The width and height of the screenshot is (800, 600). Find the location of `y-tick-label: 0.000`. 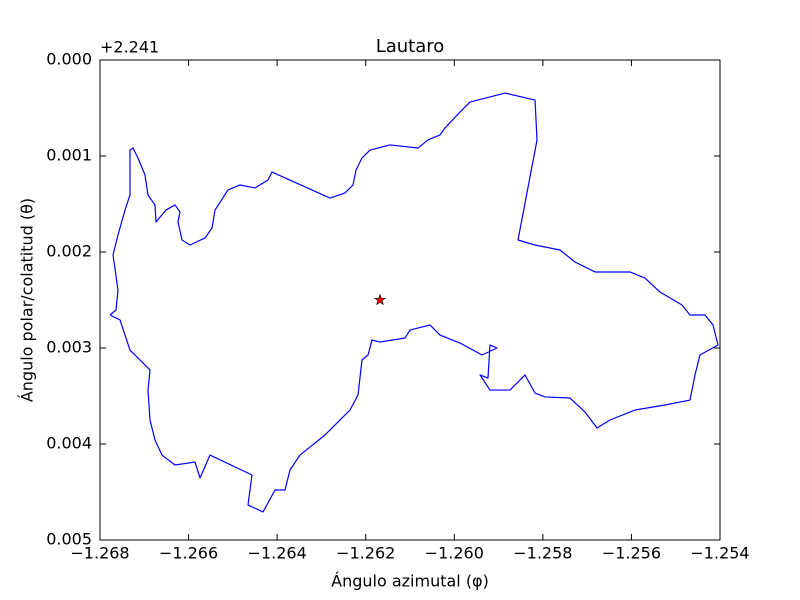

y-tick-label: 0.000 is located at coordinates (69, 59).